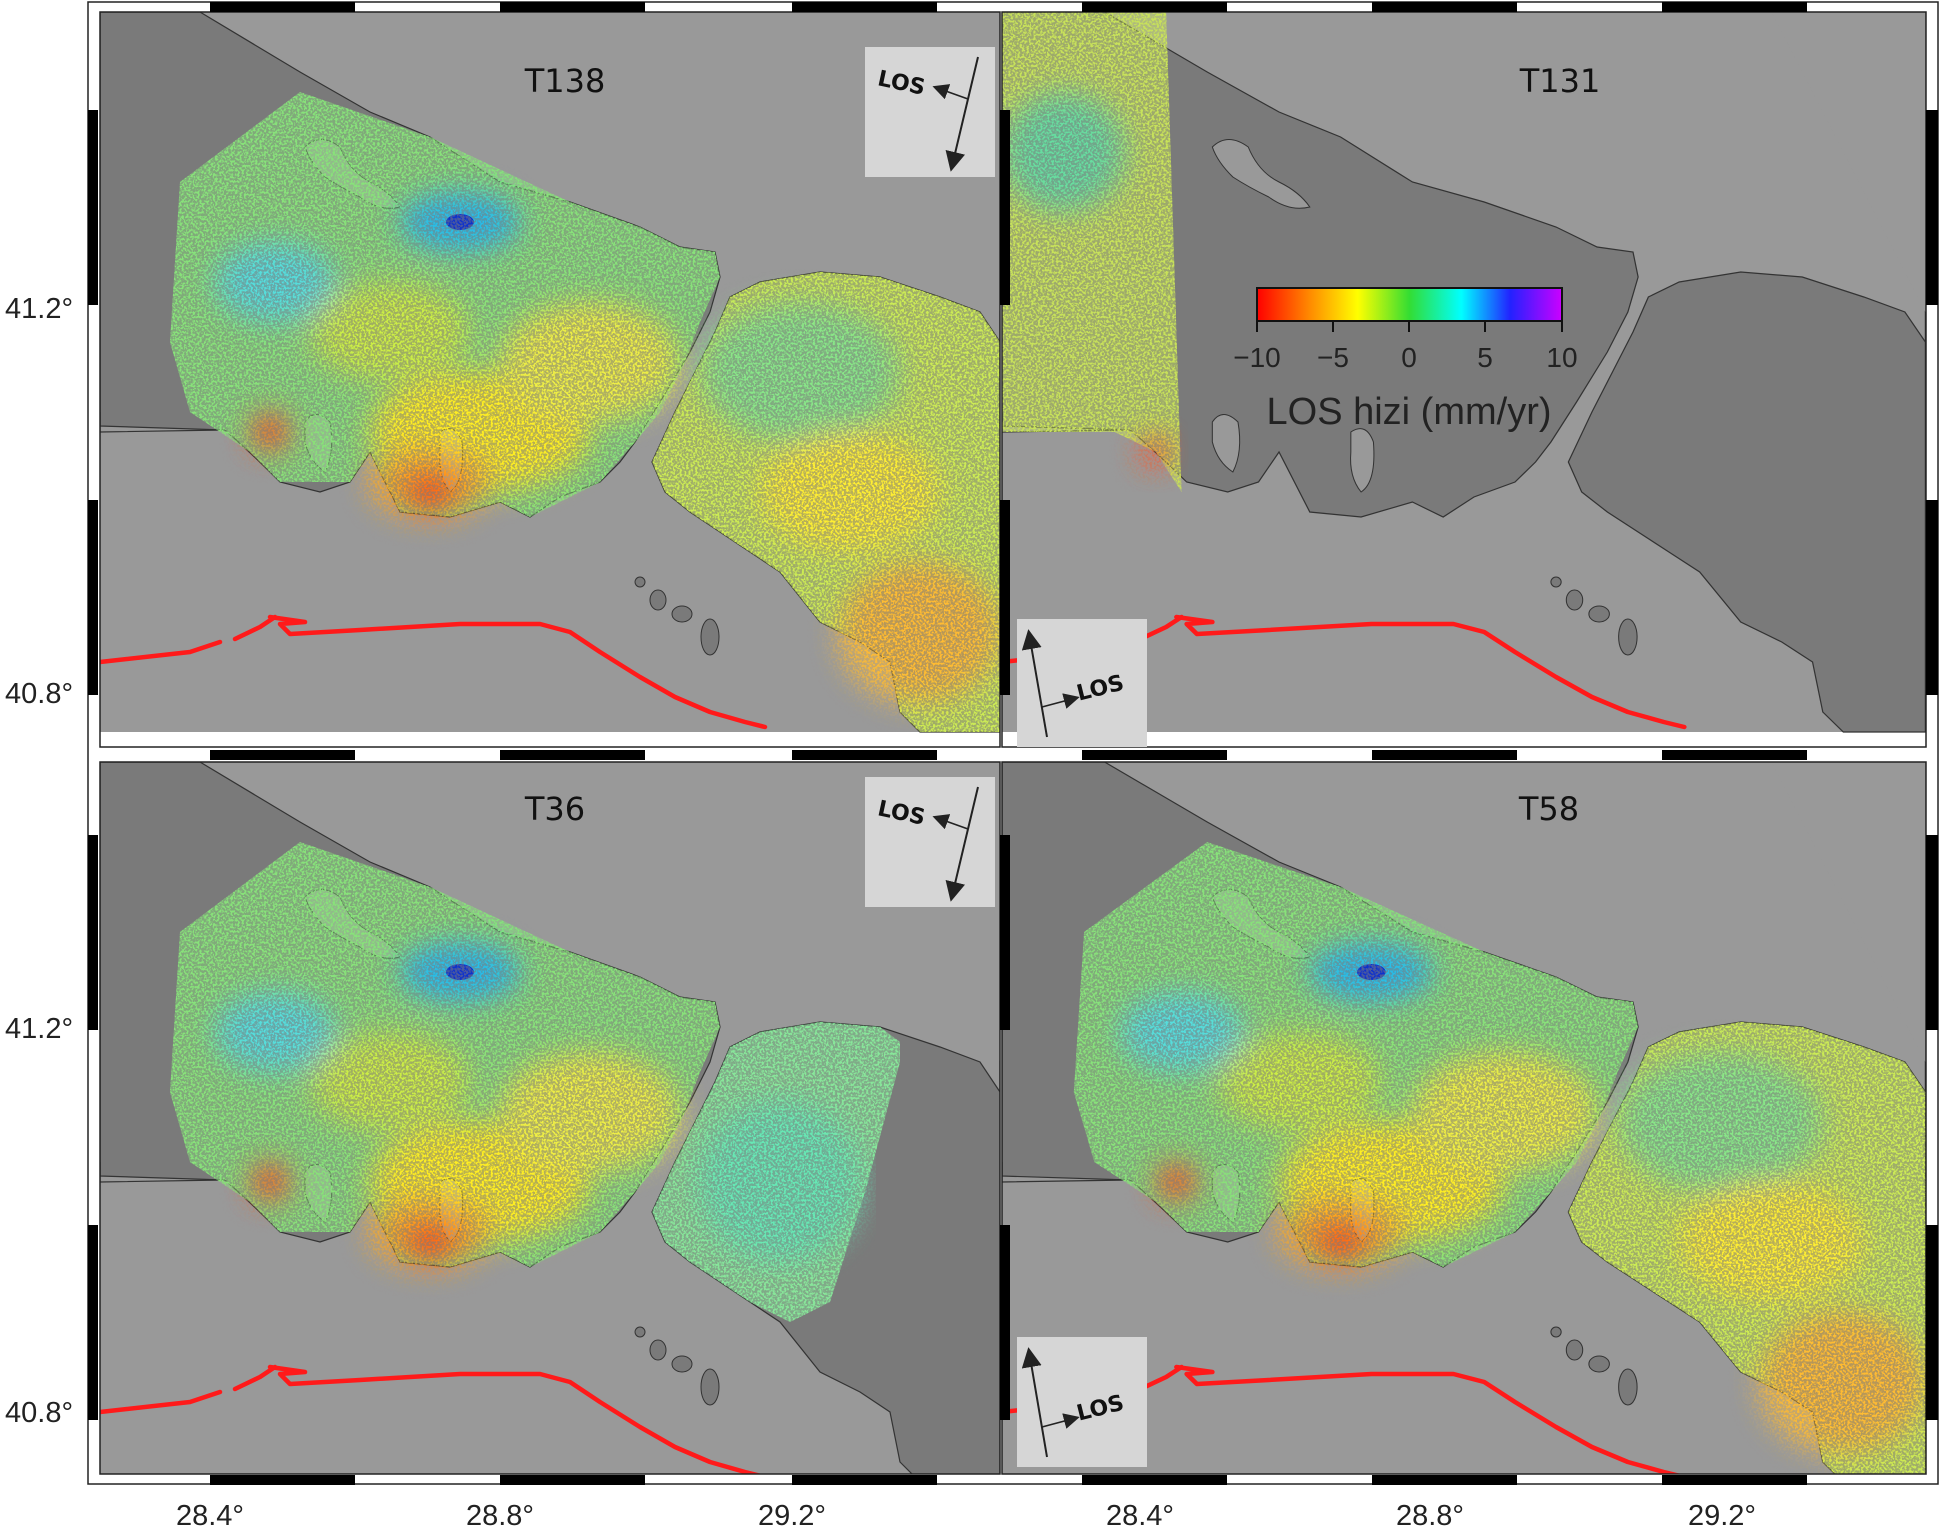 The width and height of the screenshot is (1940, 1540). I want to click on colorbar-tick: 0, so click(1409, 357).